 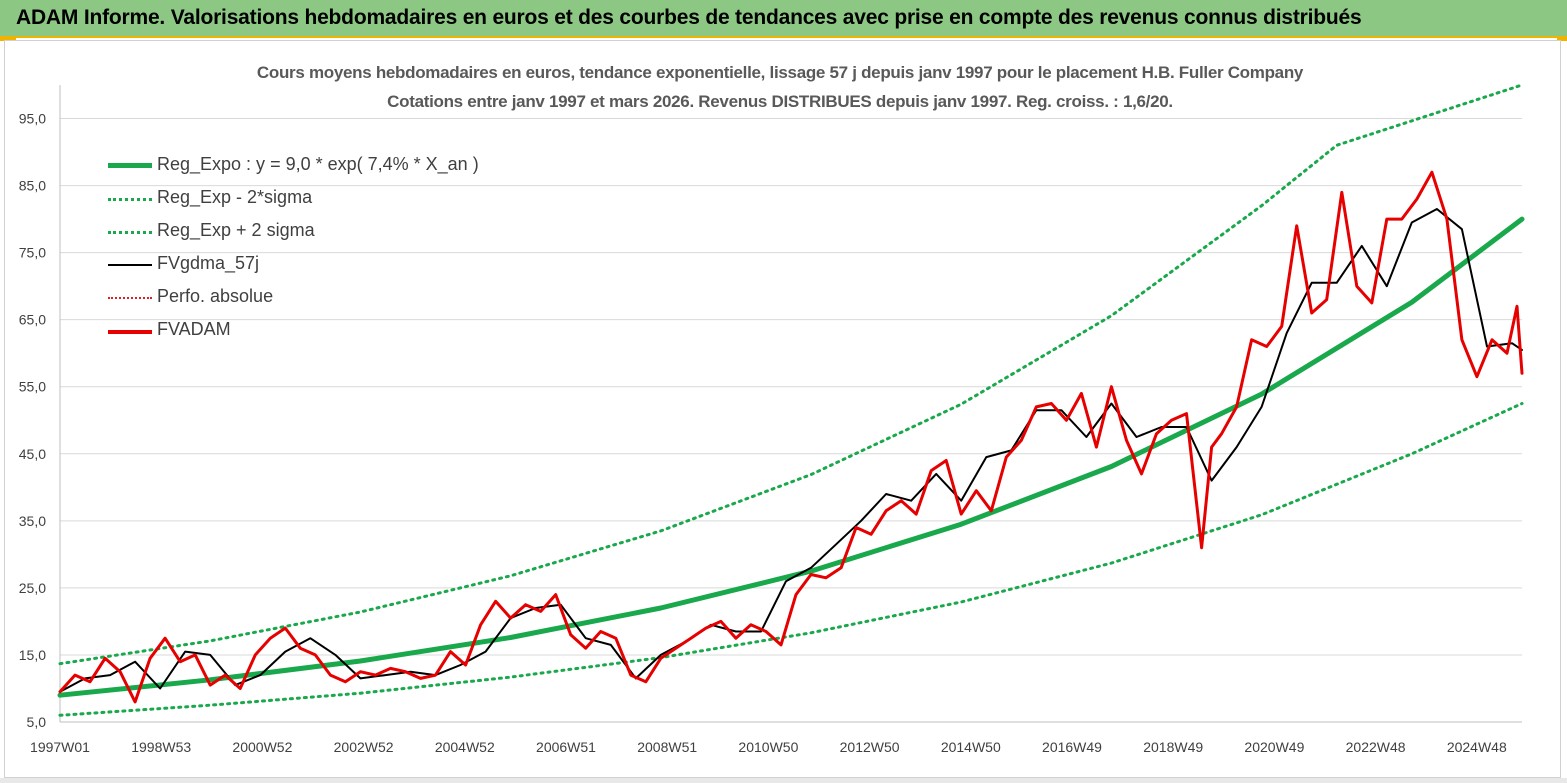 I want to click on legend-swatch-fvgdma, so click(x=130, y=265).